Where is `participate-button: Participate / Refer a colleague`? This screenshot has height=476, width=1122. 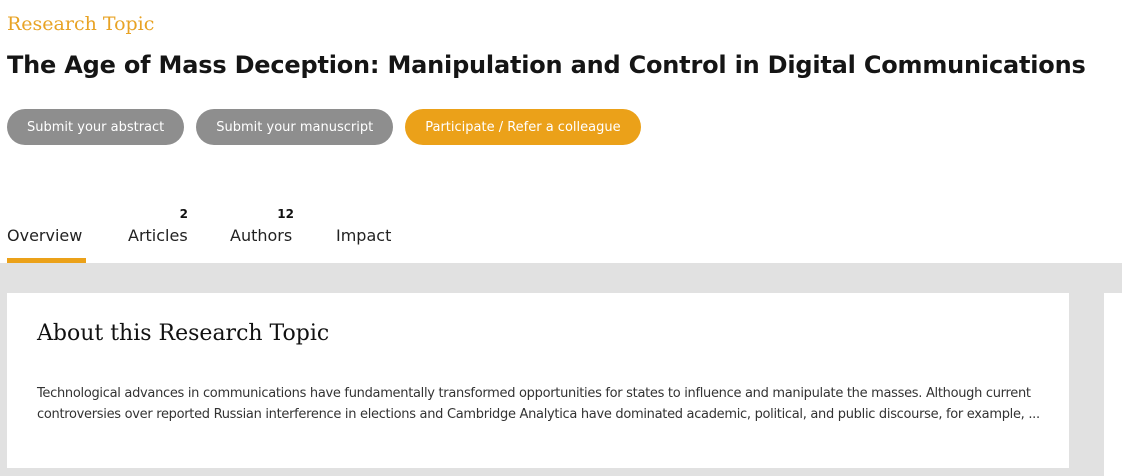 participate-button: Participate / Refer a colleague is located at coordinates (523, 127).